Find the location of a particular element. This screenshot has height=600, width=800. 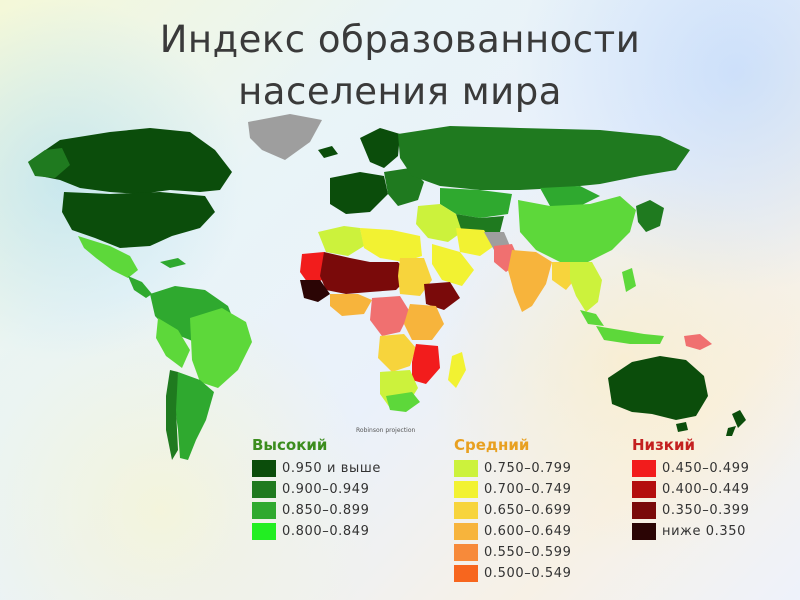

title-line-1: Индекс образованности is located at coordinates (400, 39).